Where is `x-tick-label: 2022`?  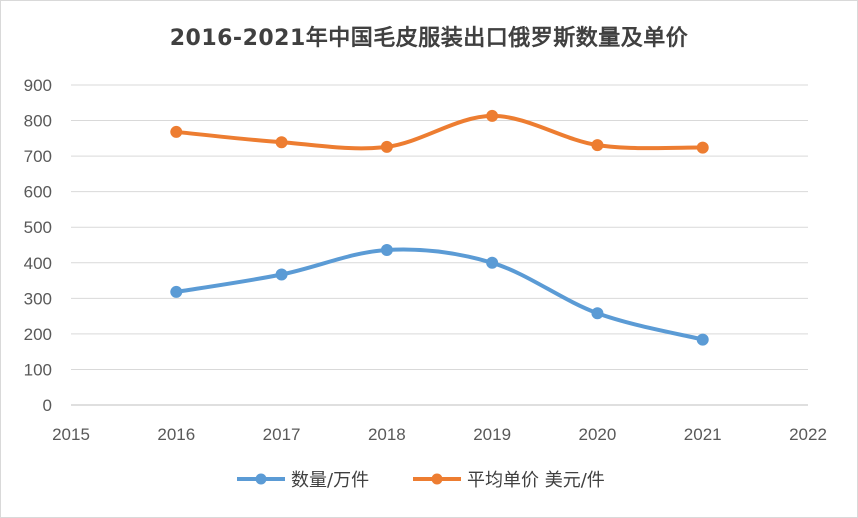 x-tick-label: 2022 is located at coordinates (808, 434).